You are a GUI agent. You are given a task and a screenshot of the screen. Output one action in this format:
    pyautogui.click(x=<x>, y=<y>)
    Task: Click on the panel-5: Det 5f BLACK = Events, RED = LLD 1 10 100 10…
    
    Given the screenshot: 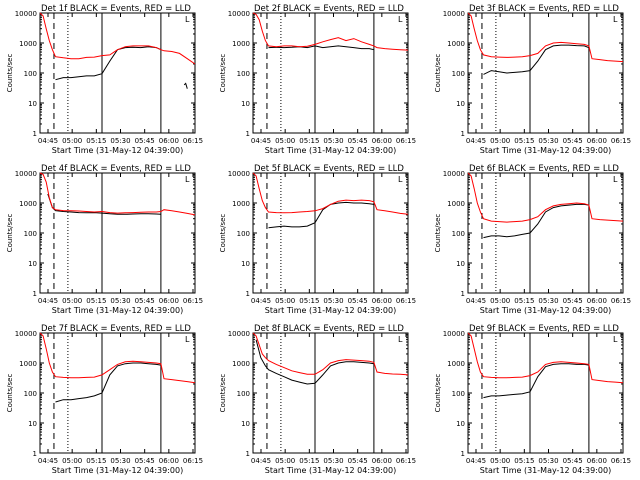 What is the action you would take?
    pyautogui.click(x=317, y=239)
    